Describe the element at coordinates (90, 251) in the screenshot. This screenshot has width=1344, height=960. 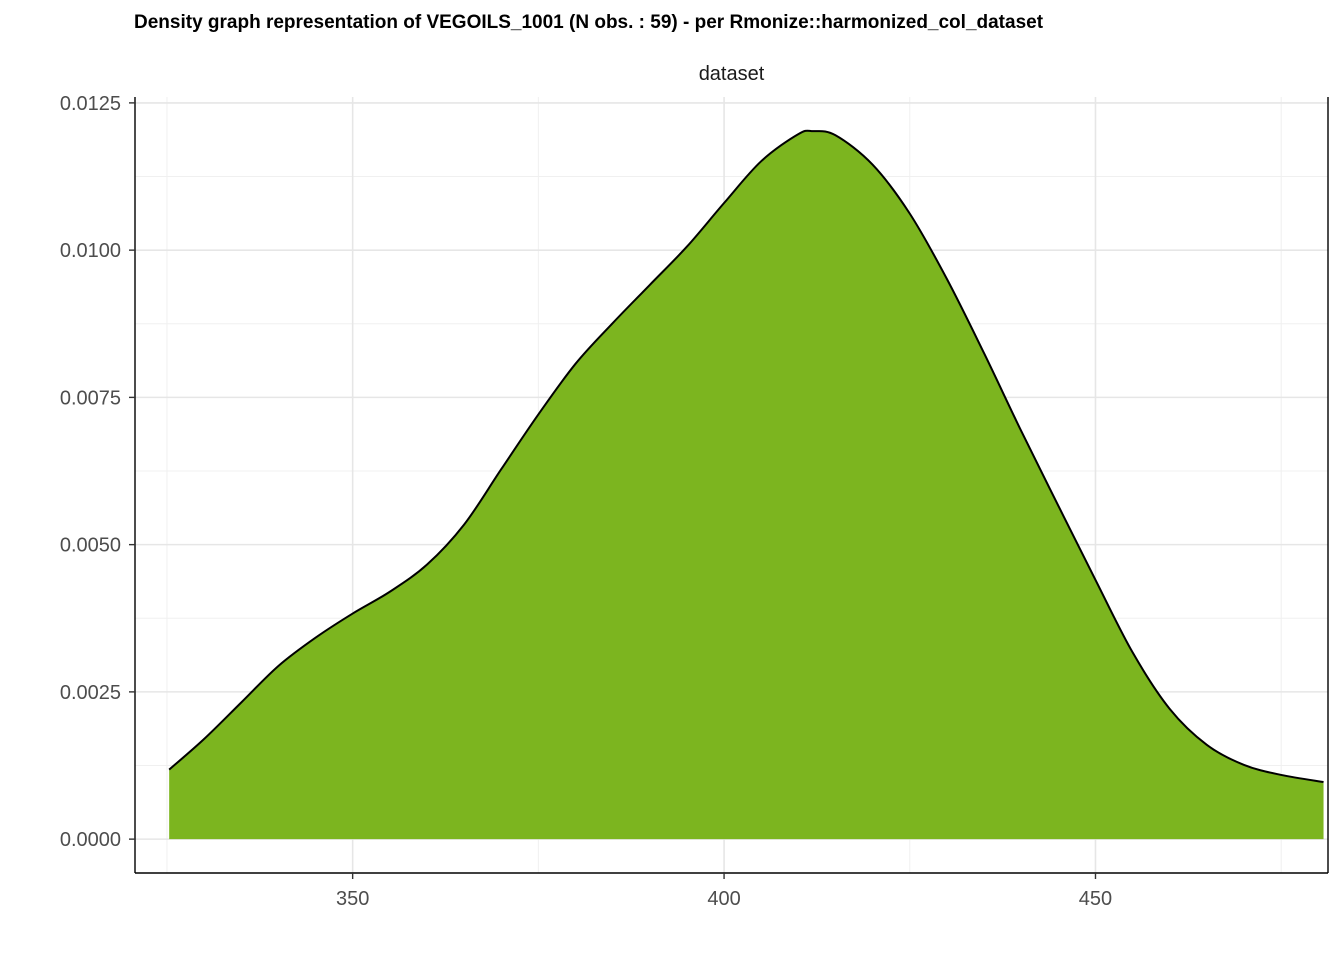
I see `y-tick-label: 0.0100` at that location.